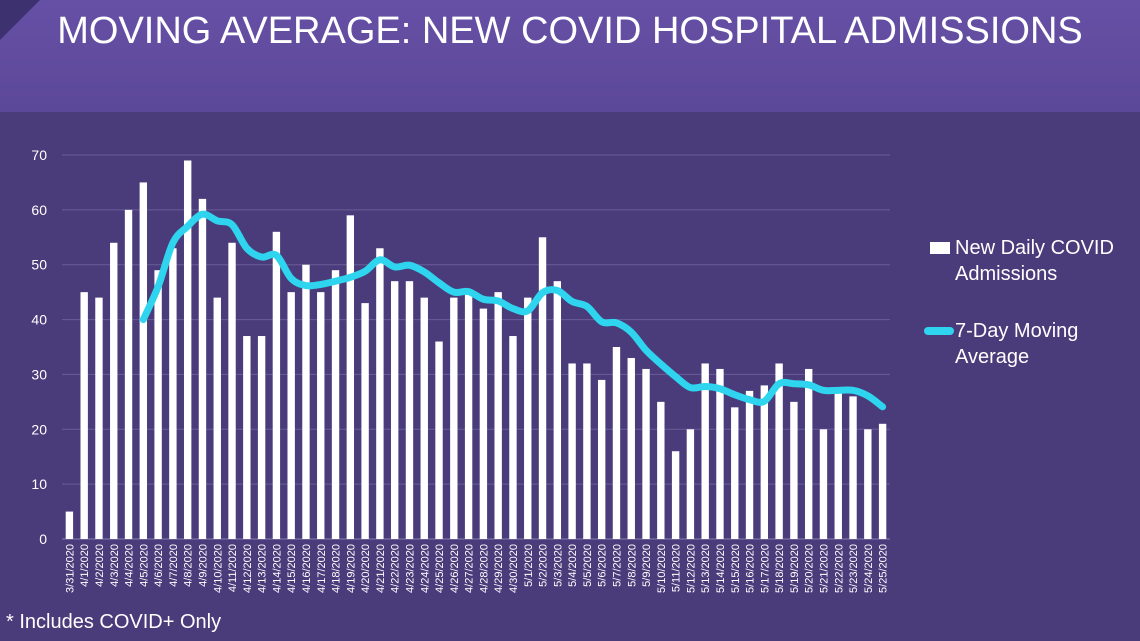 The height and width of the screenshot is (641, 1140). I want to click on x-tick-label: 5/23/2020, so click(854, 568).